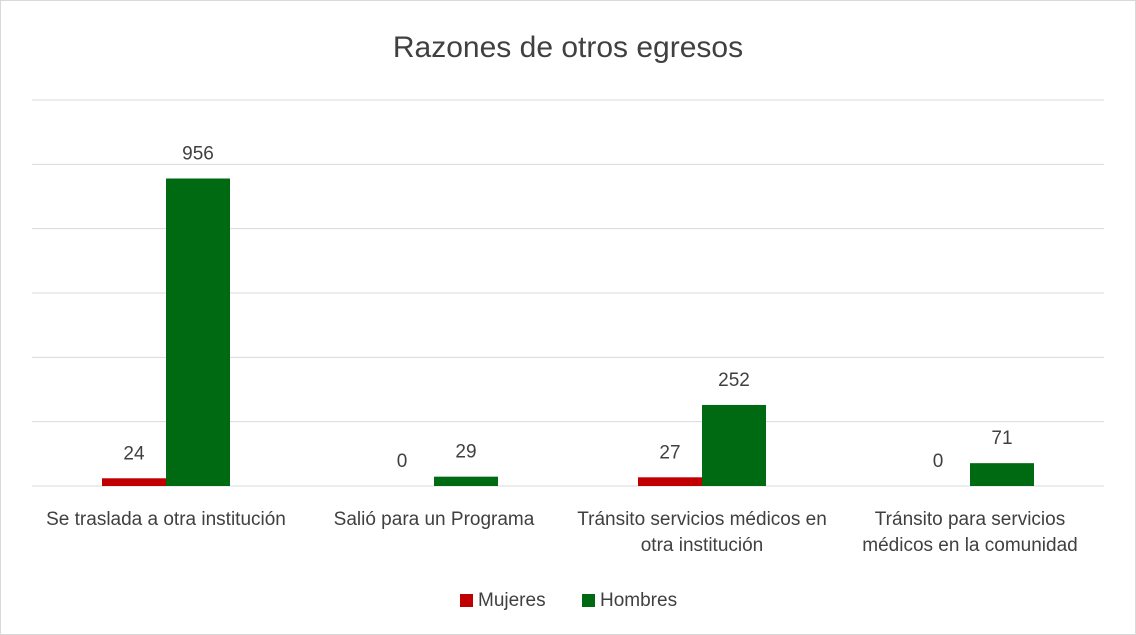 This screenshot has width=1136, height=635. I want to click on data-label: 252, so click(734, 380).